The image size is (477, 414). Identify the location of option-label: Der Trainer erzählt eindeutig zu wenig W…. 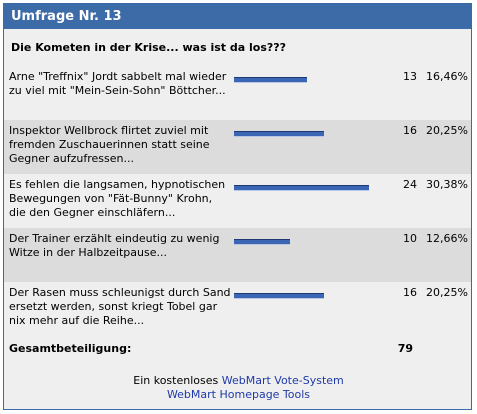
(114, 245).